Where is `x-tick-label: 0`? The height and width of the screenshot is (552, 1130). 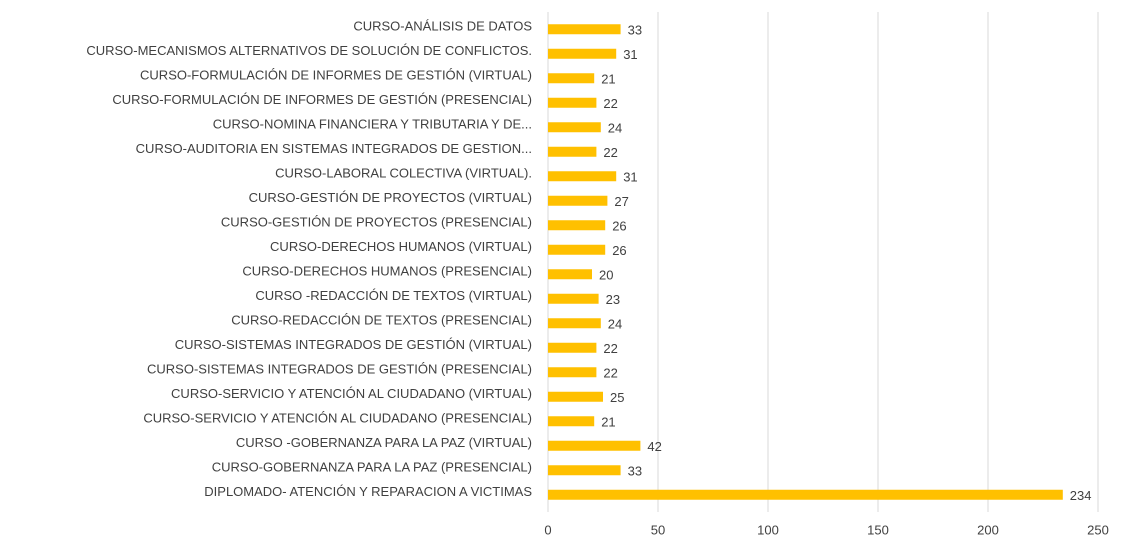 x-tick-label: 0 is located at coordinates (547, 529).